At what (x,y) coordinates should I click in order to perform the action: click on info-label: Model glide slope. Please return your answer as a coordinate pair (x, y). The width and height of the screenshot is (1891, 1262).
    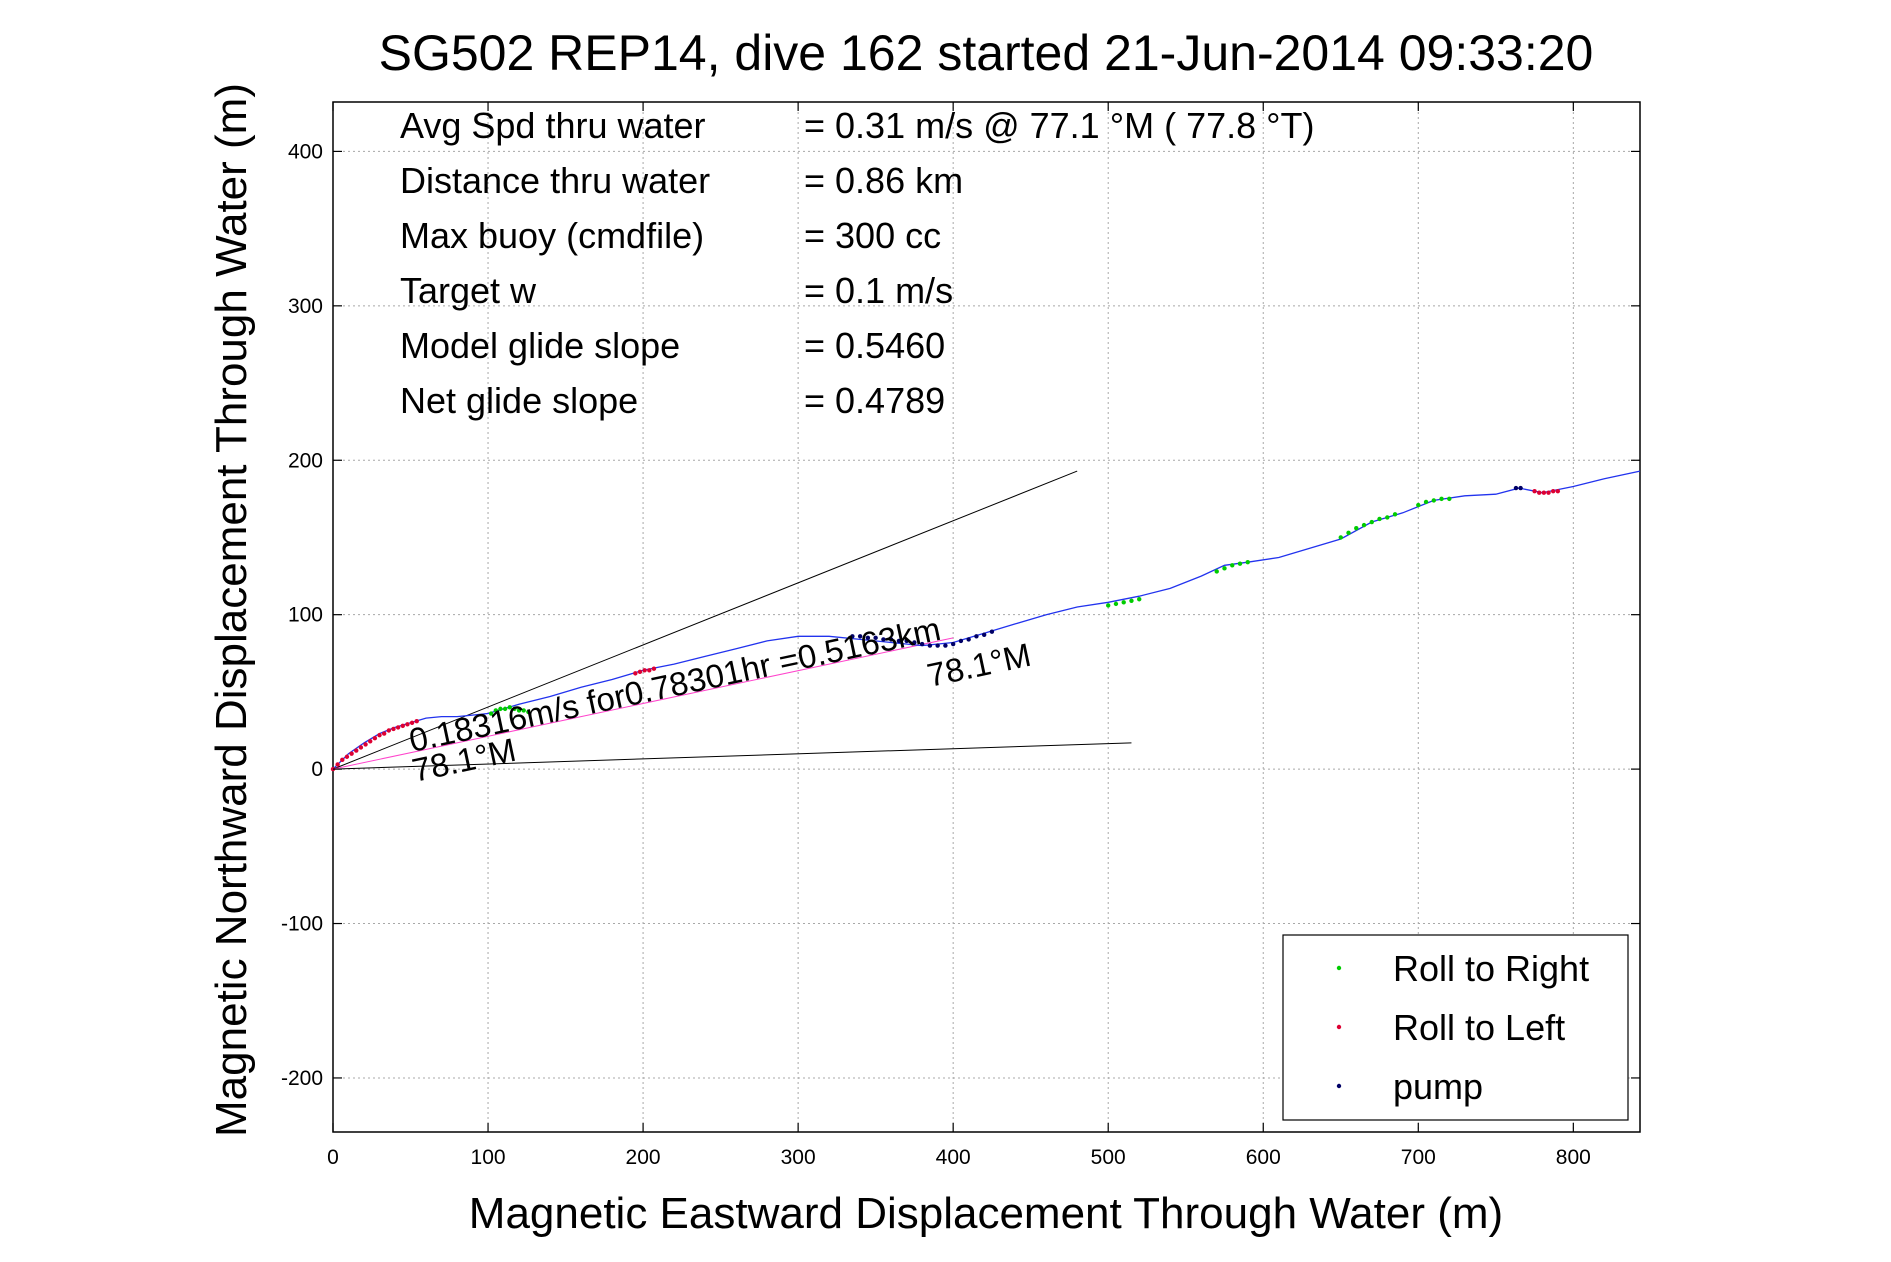
    Looking at the image, I should click on (540, 345).